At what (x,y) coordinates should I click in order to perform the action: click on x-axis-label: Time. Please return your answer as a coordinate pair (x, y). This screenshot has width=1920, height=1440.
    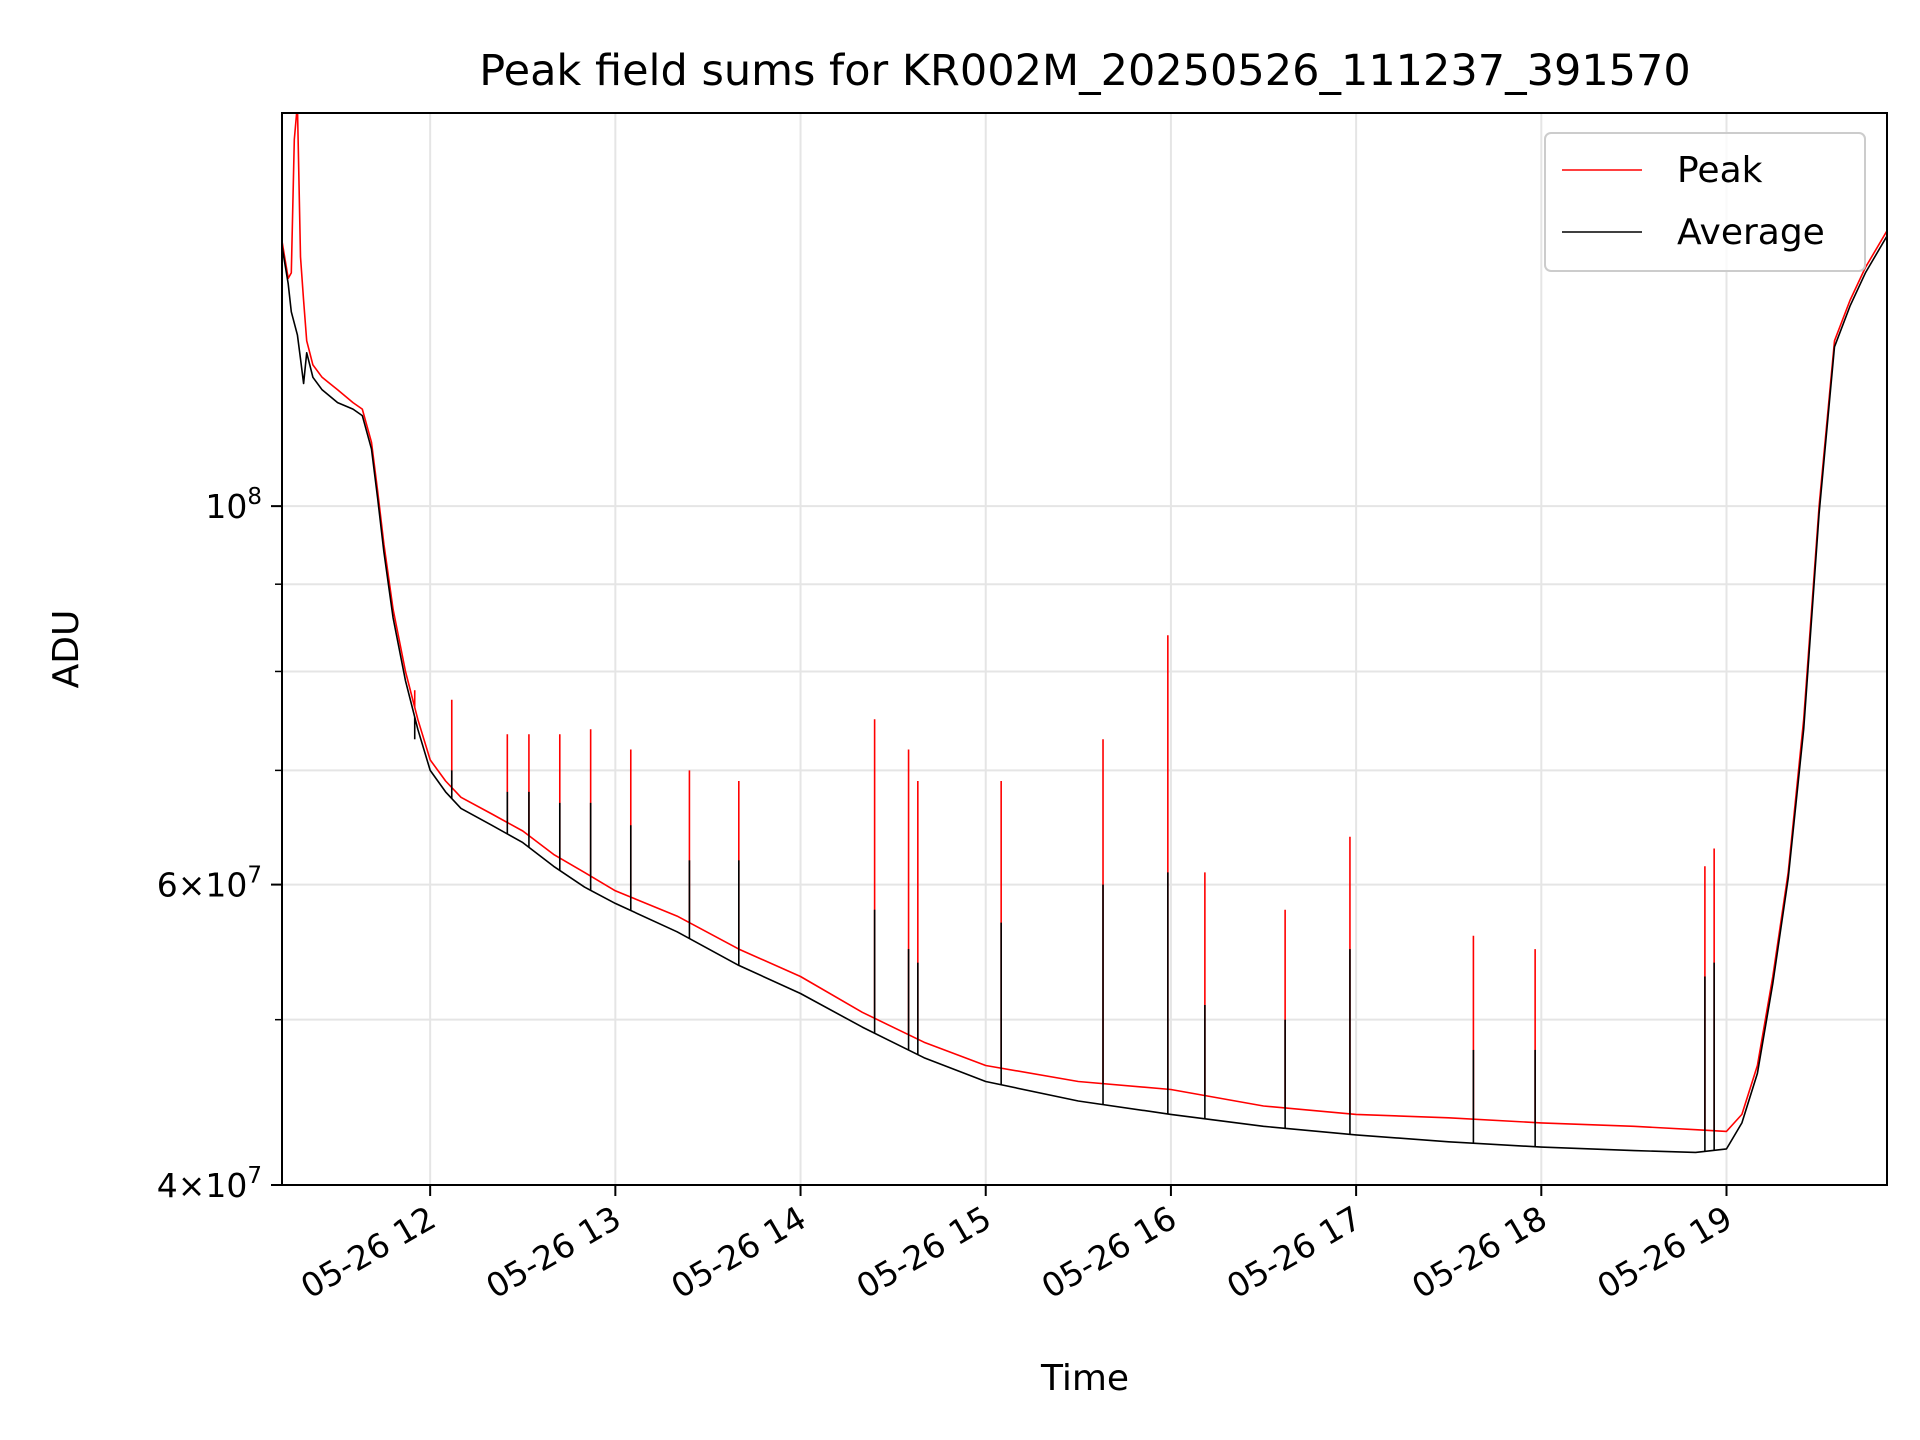
    Looking at the image, I should click on (1084, 1378).